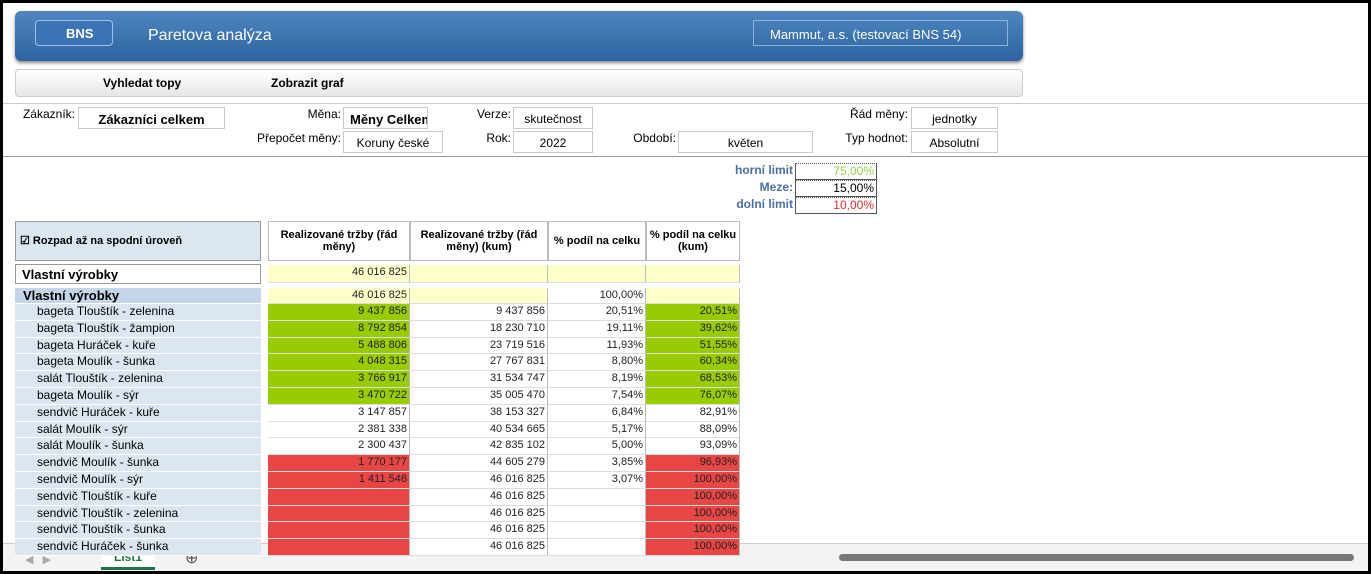  I want to click on filter-label: Zákazník:, so click(48, 114).